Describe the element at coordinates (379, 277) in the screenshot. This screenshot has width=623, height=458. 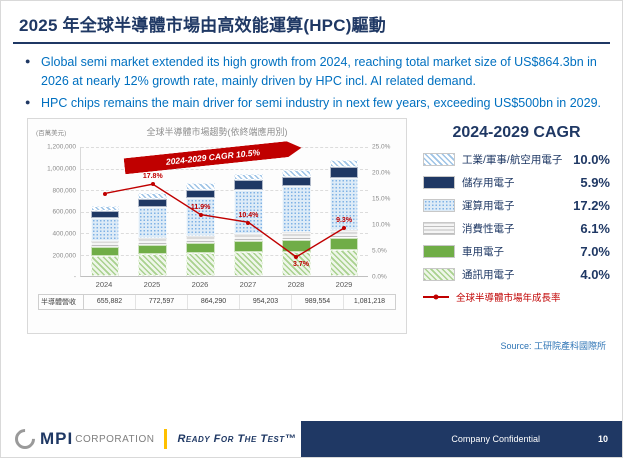
I see `y-axis-right-tick: 0.0%` at that location.